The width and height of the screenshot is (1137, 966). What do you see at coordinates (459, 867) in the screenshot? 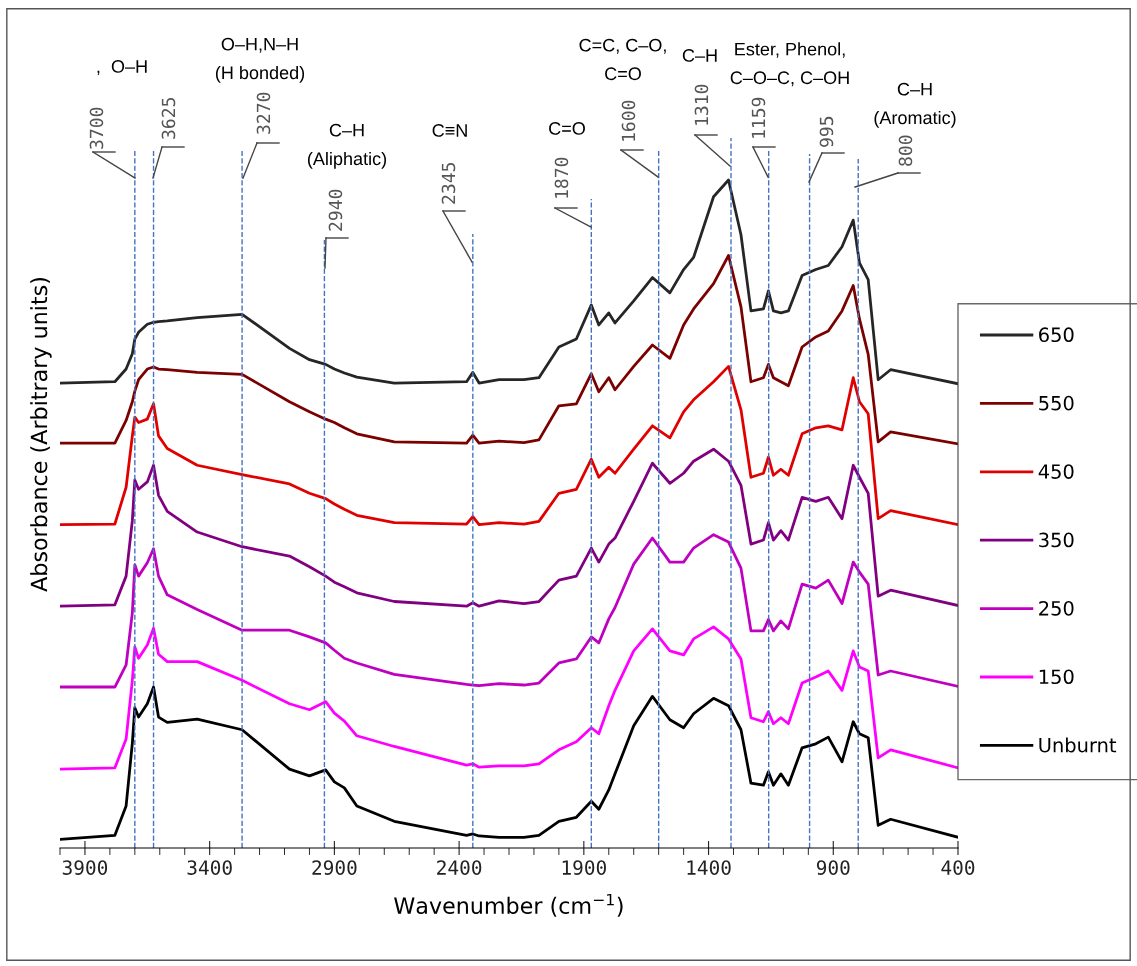
I see `x-tick-label: 2400` at bounding box center [459, 867].